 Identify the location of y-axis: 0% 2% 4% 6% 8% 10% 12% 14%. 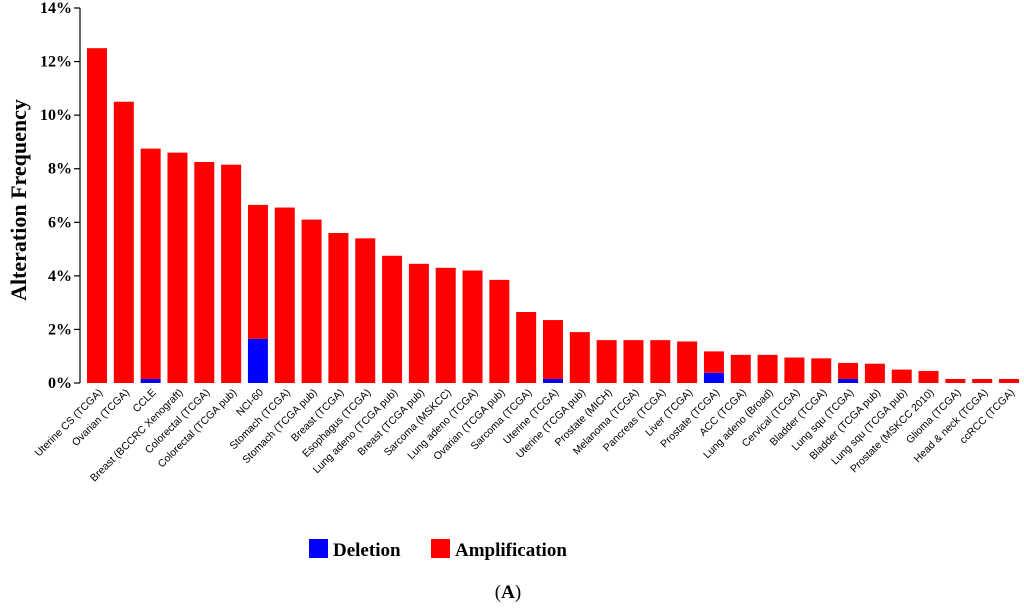
(60, 196).